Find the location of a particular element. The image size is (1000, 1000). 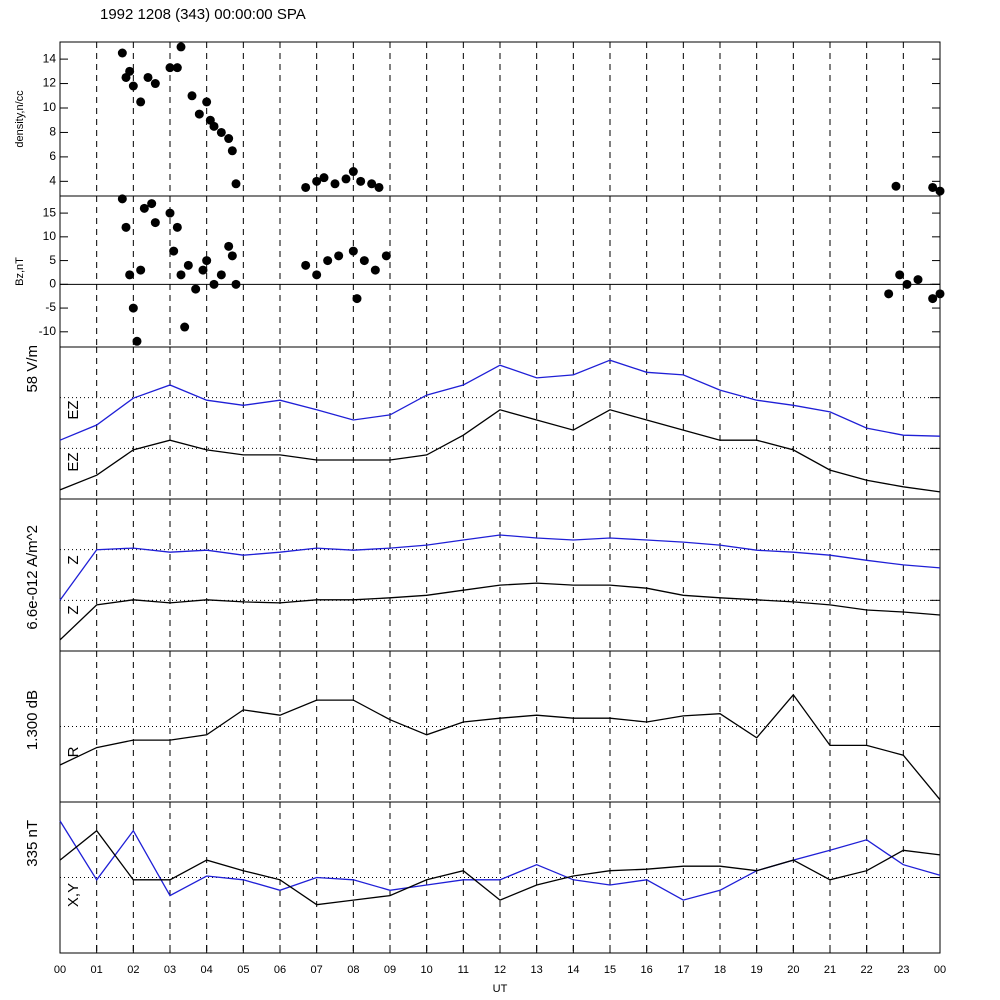

series-label: R is located at coordinates (73, 751).